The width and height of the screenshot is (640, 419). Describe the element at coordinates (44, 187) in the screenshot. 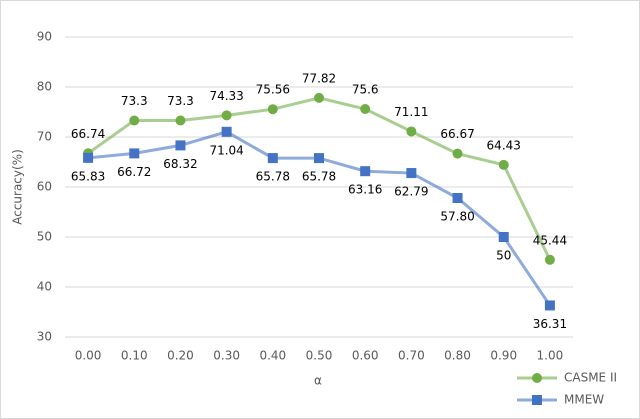

I see `y-tick-label: 60` at that location.